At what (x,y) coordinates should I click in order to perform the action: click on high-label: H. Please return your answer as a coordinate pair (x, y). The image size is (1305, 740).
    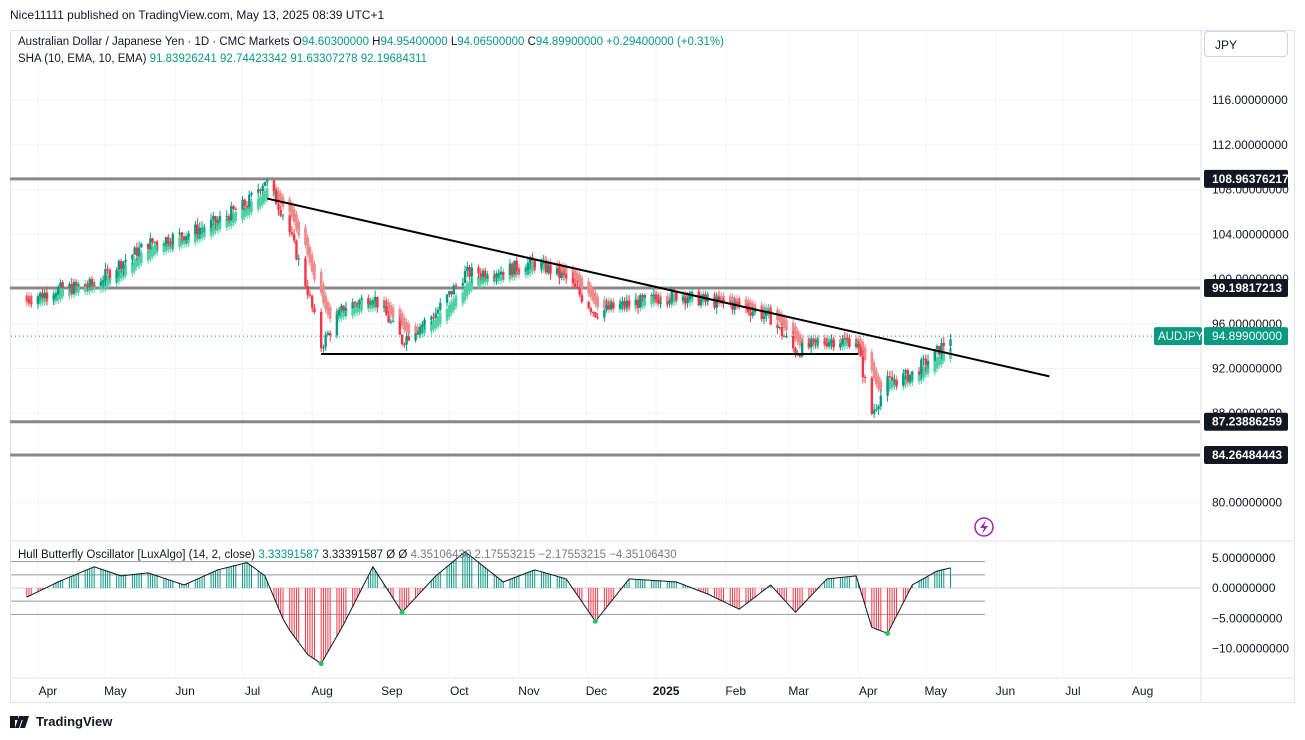
    Looking at the image, I should click on (376, 42).